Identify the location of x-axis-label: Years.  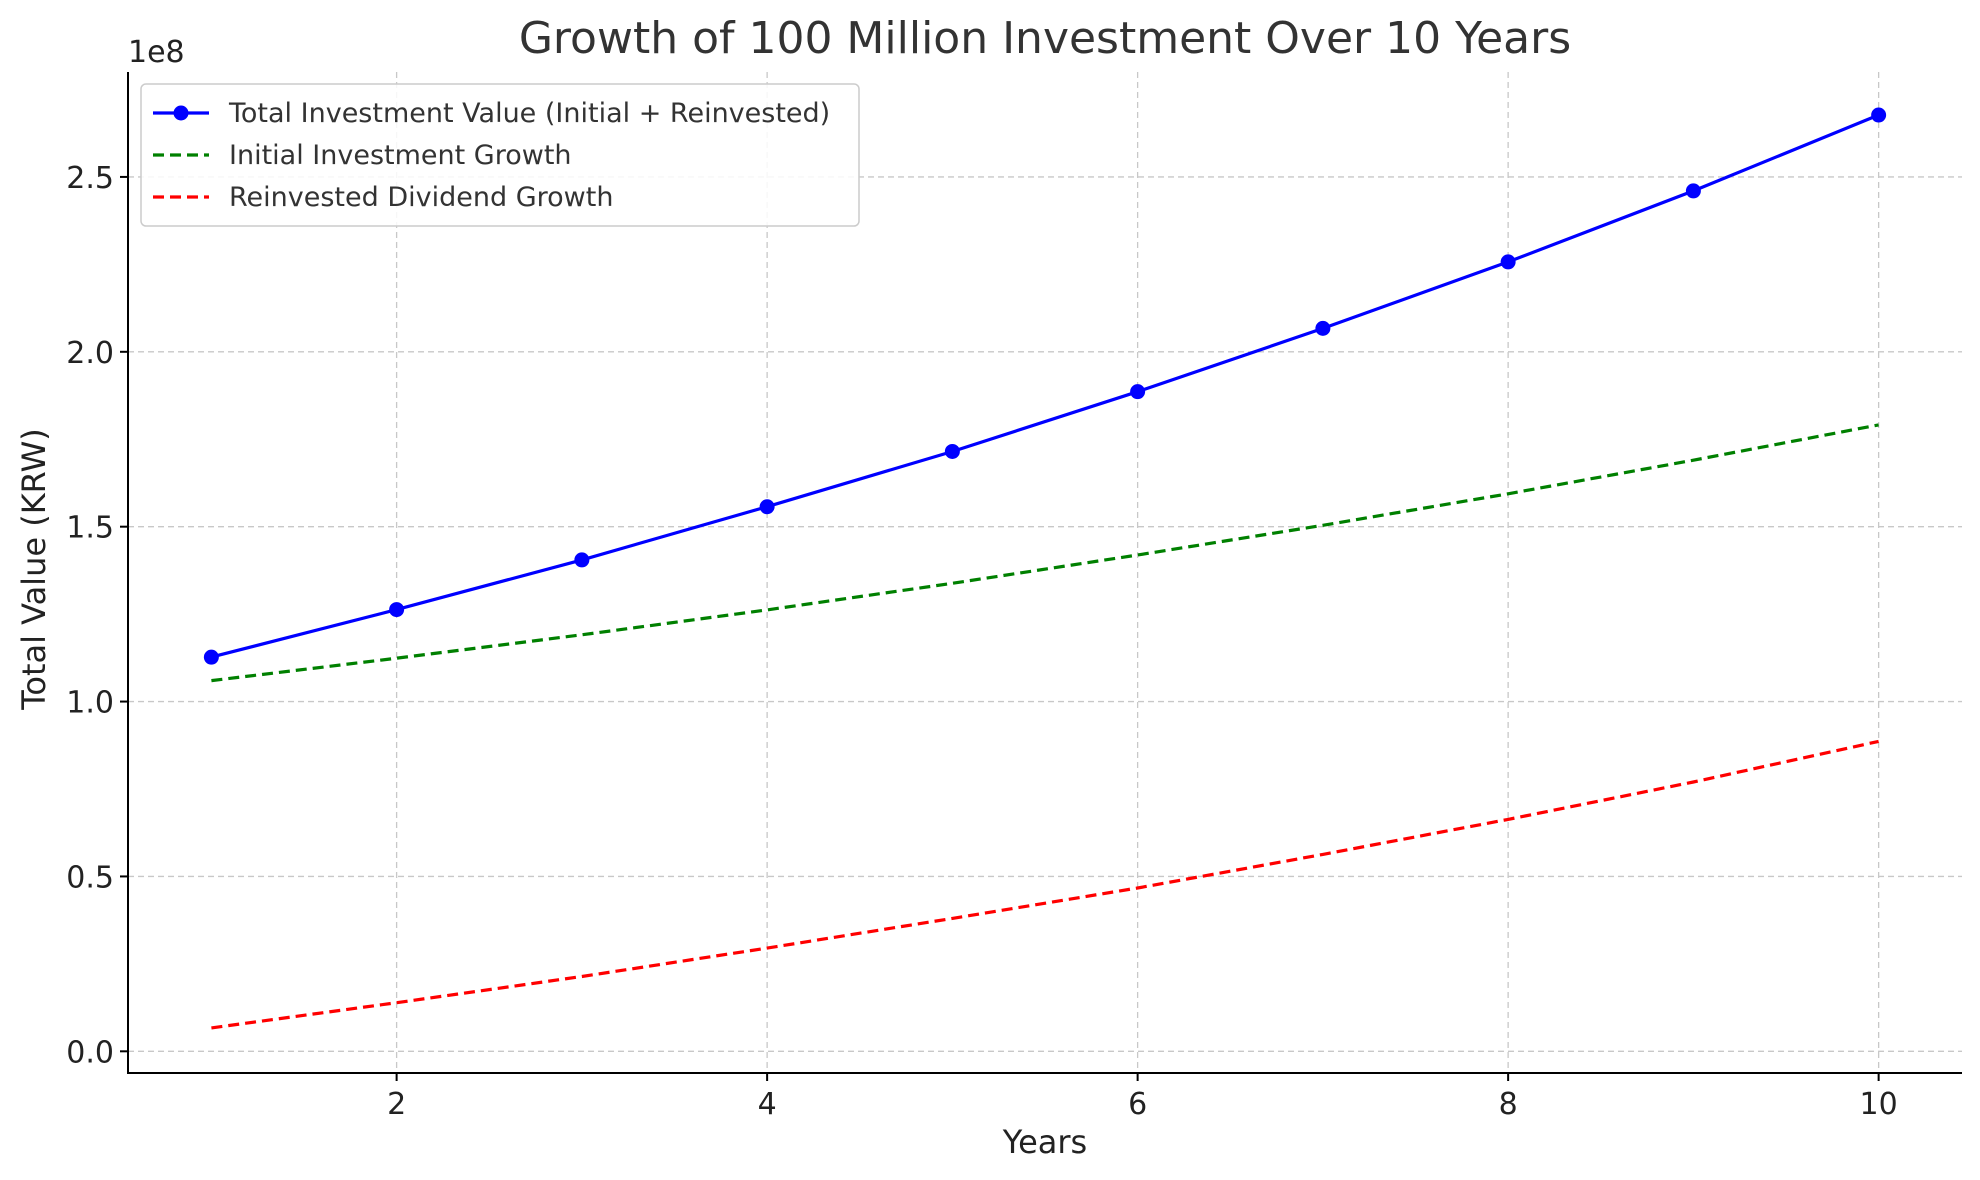
(1044, 1142).